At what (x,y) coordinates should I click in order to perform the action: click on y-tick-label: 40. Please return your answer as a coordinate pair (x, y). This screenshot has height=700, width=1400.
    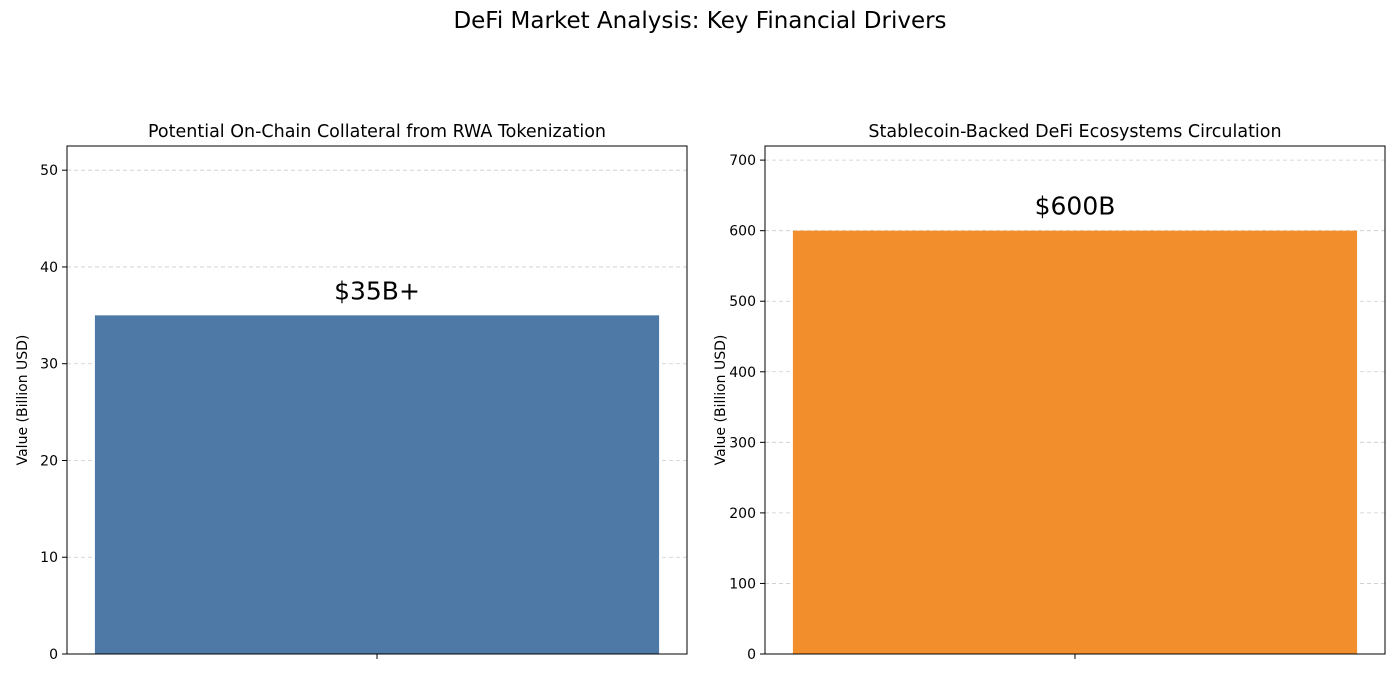
    Looking at the image, I should click on (49, 268).